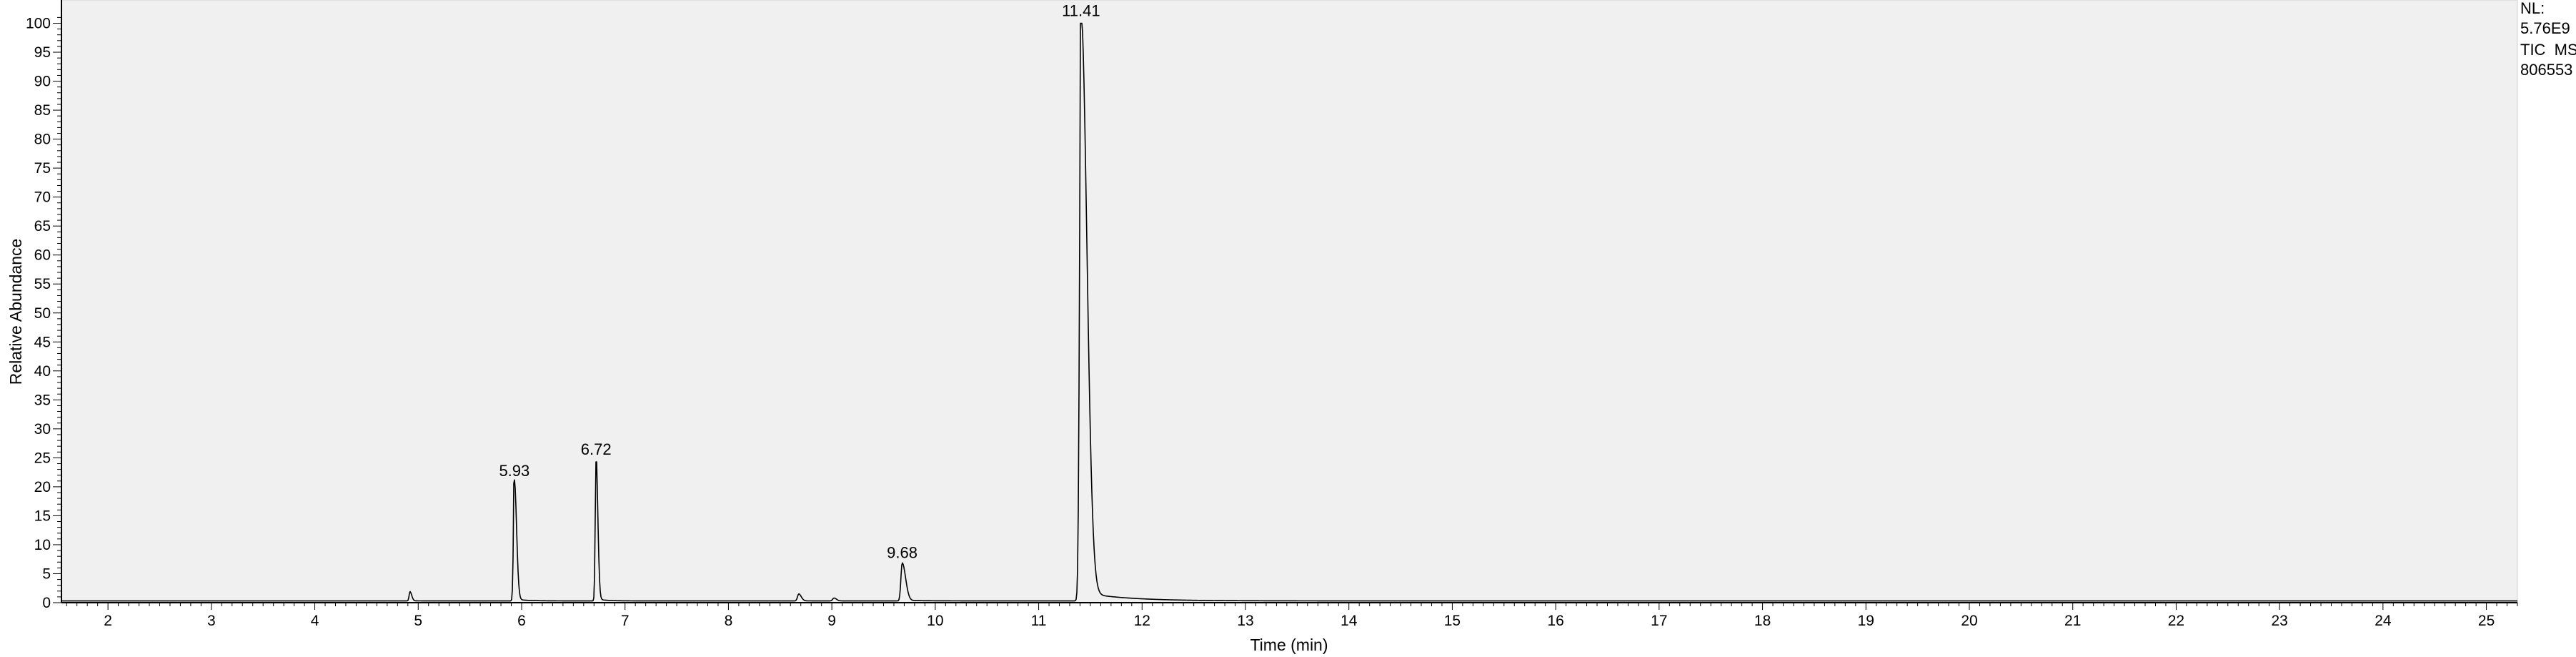  I want to click on x-tick-label: 4, so click(315, 621).